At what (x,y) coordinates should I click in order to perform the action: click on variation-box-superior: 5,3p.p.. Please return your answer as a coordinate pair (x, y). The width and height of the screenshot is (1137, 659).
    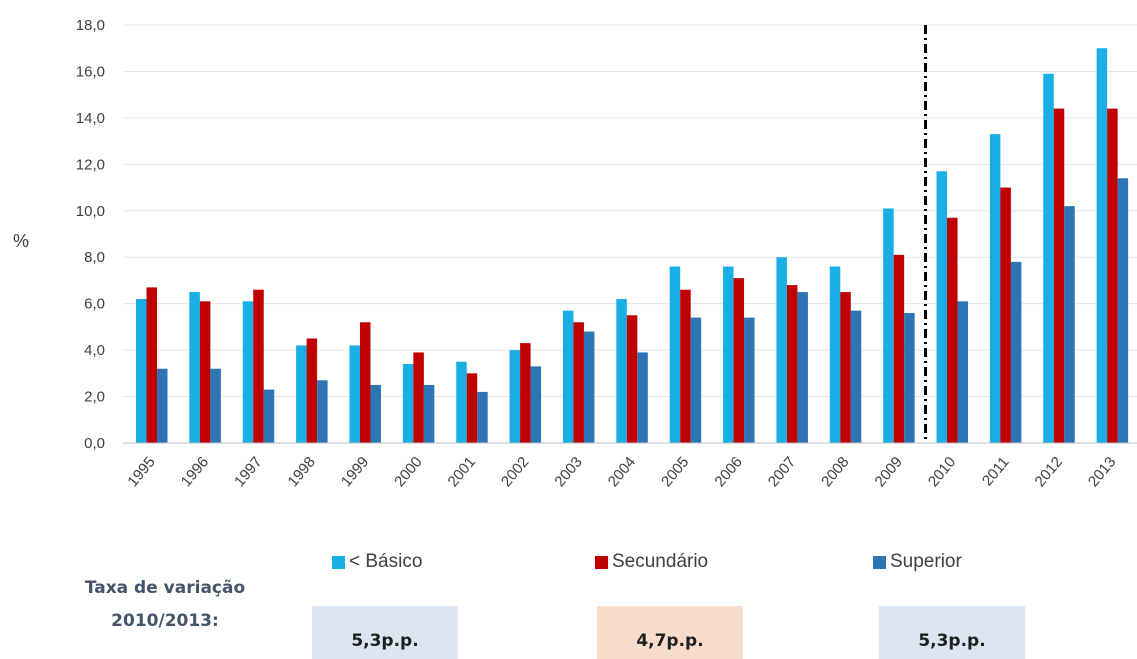
    Looking at the image, I should click on (952, 632).